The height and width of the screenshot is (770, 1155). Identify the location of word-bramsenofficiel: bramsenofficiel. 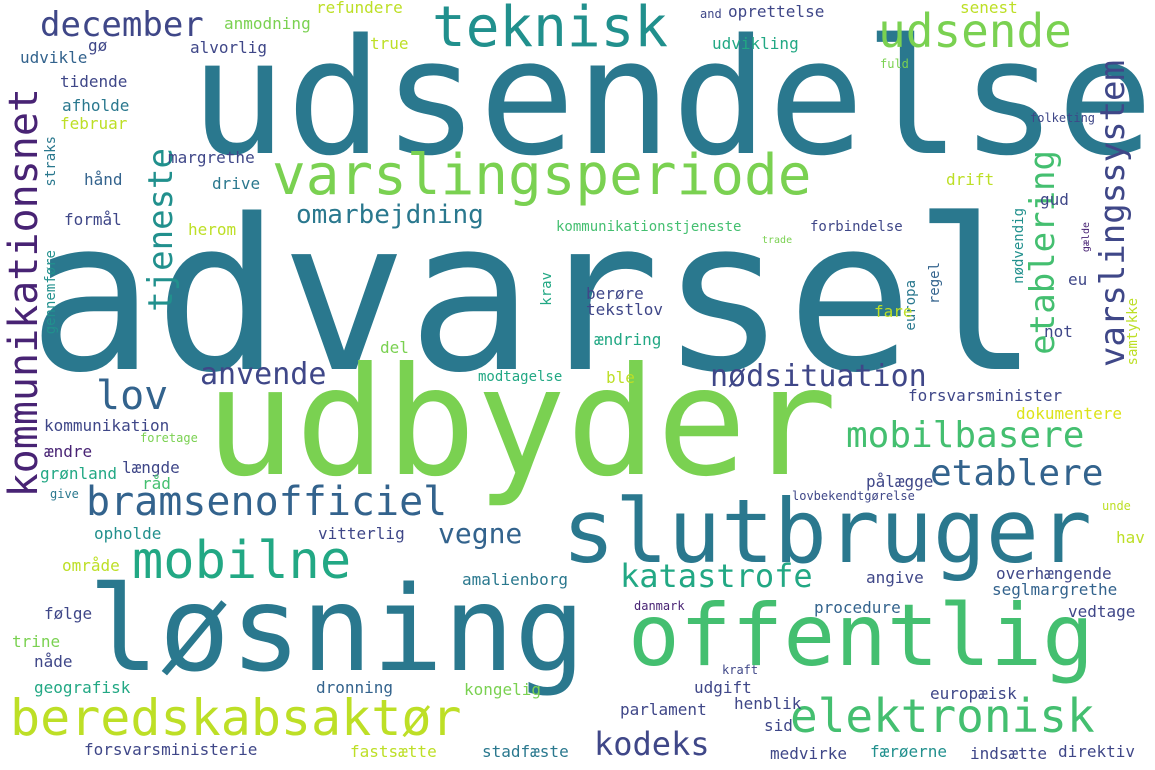
(267, 502).